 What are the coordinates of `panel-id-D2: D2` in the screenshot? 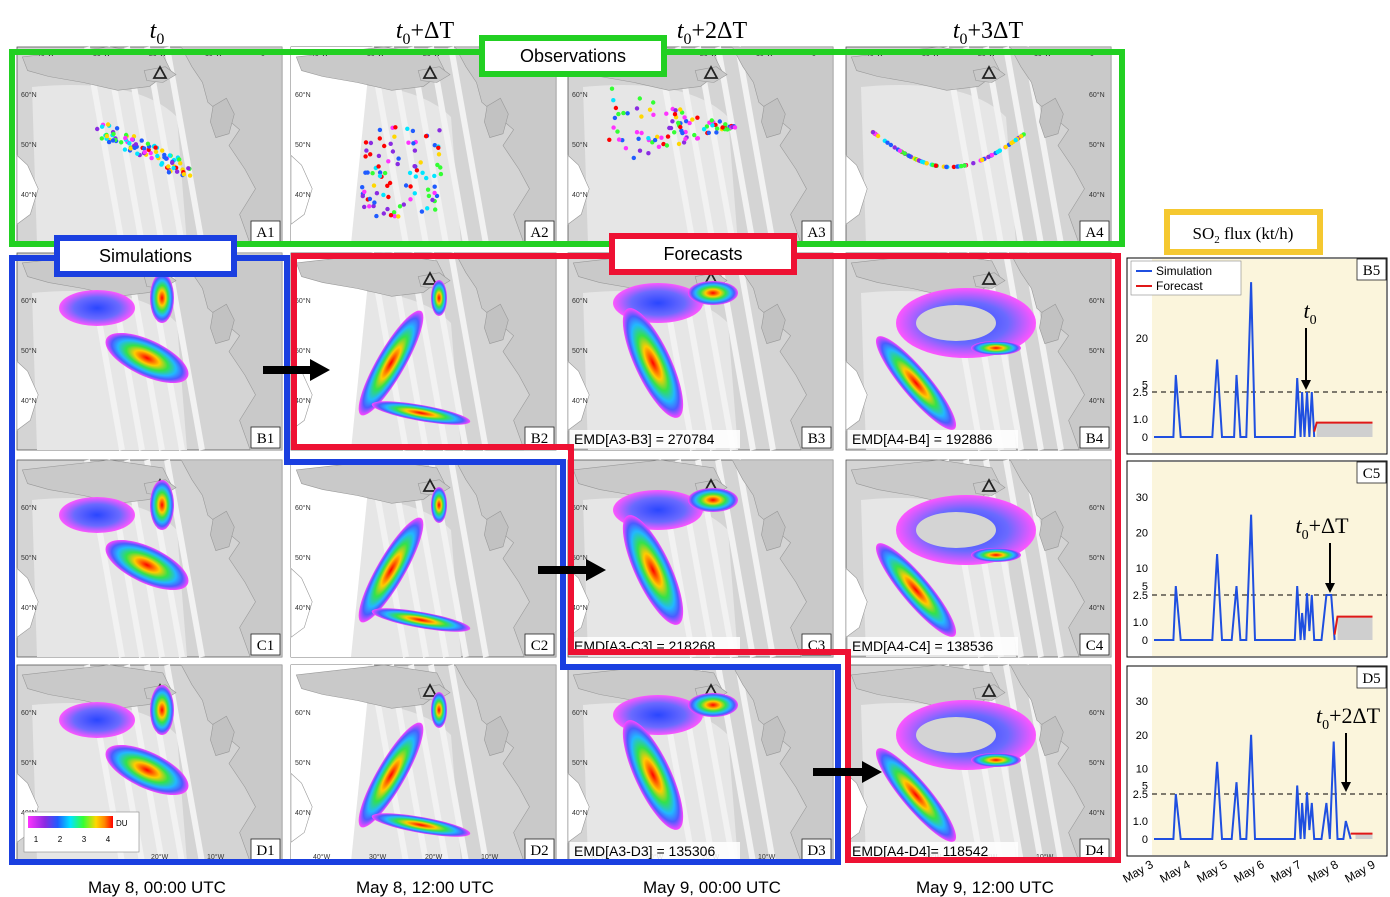 It's located at (539, 851).